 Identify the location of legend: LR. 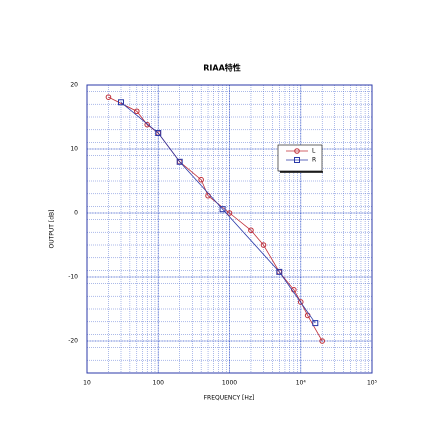
(300, 158).